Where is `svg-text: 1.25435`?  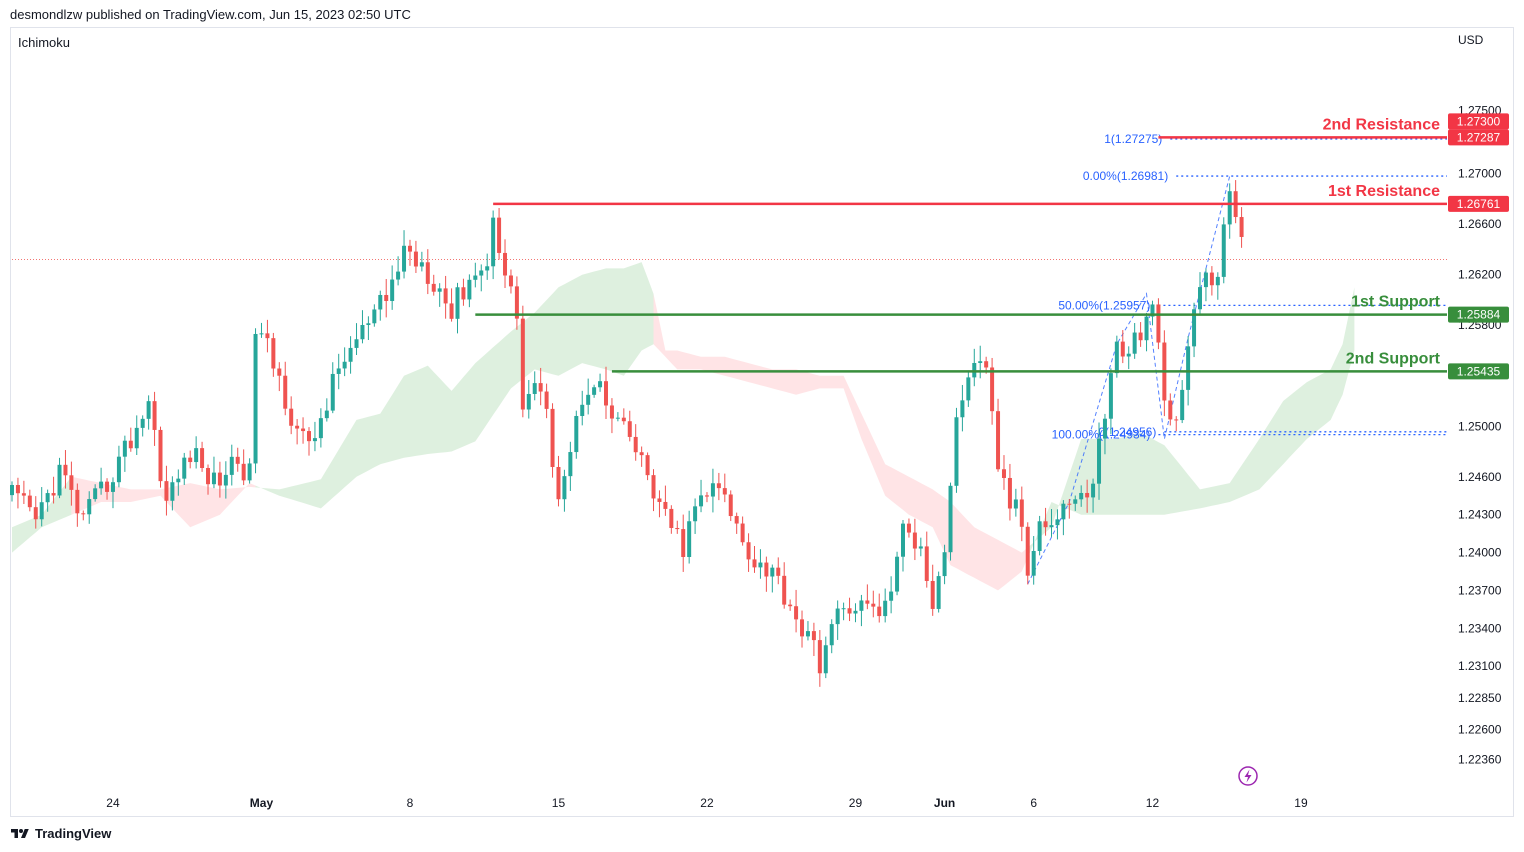
svg-text: 1.25435 is located at coordinates (1479, 371).